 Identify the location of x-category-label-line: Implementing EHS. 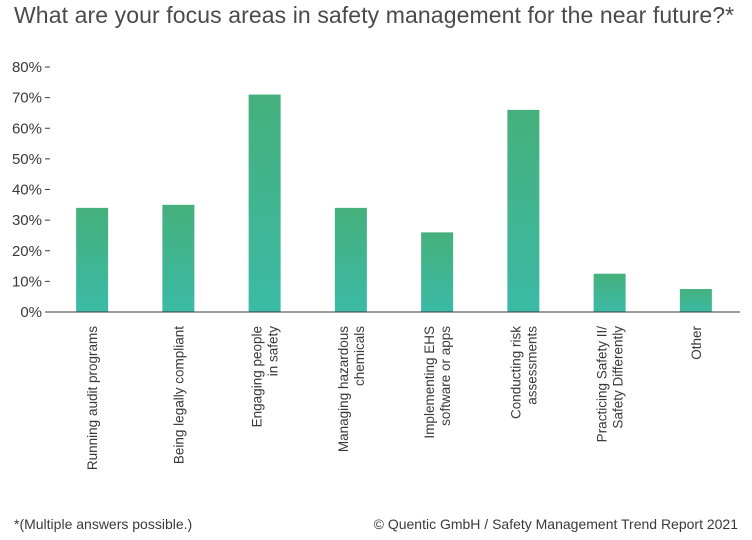
(429, 382).